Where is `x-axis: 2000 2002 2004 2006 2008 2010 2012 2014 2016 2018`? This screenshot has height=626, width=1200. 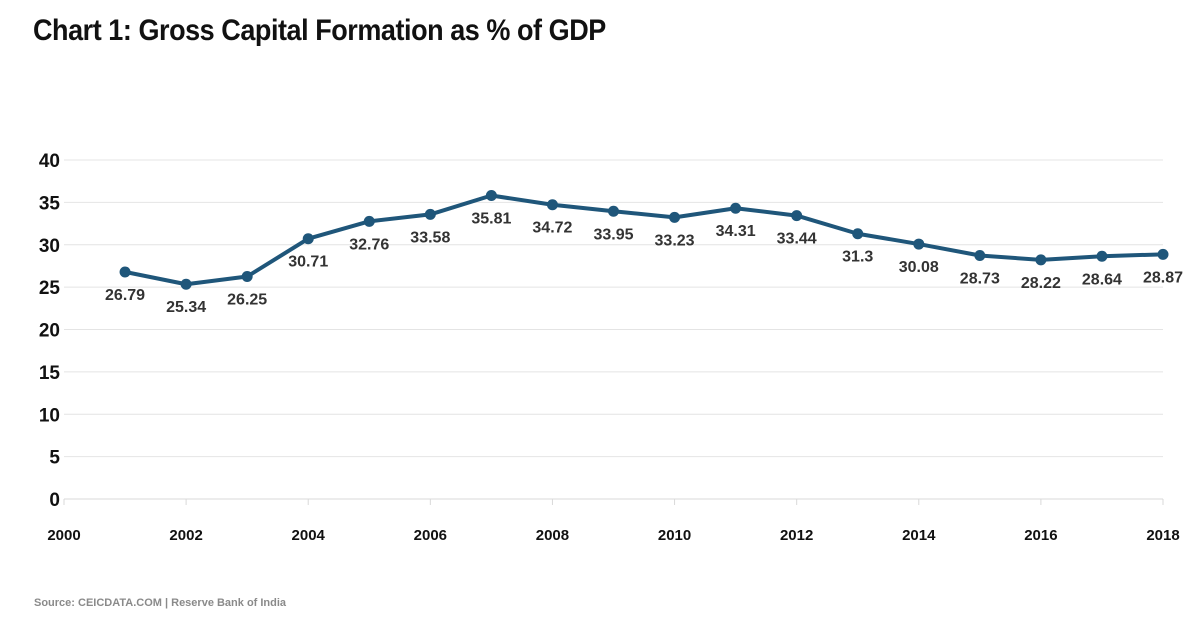
x-axis: 2000 2002 2004 2006 2008 2010 2012 2014 2016 2018 is located at coordinates (613, 521).